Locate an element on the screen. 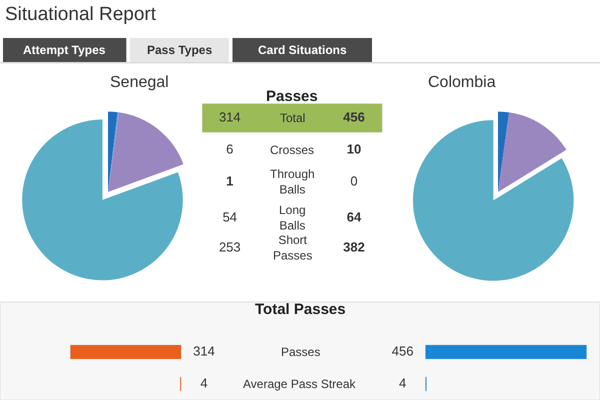 The width and height of the screenshot is (600, 400). text: Attempt Types is located at coordinates (64, 50).